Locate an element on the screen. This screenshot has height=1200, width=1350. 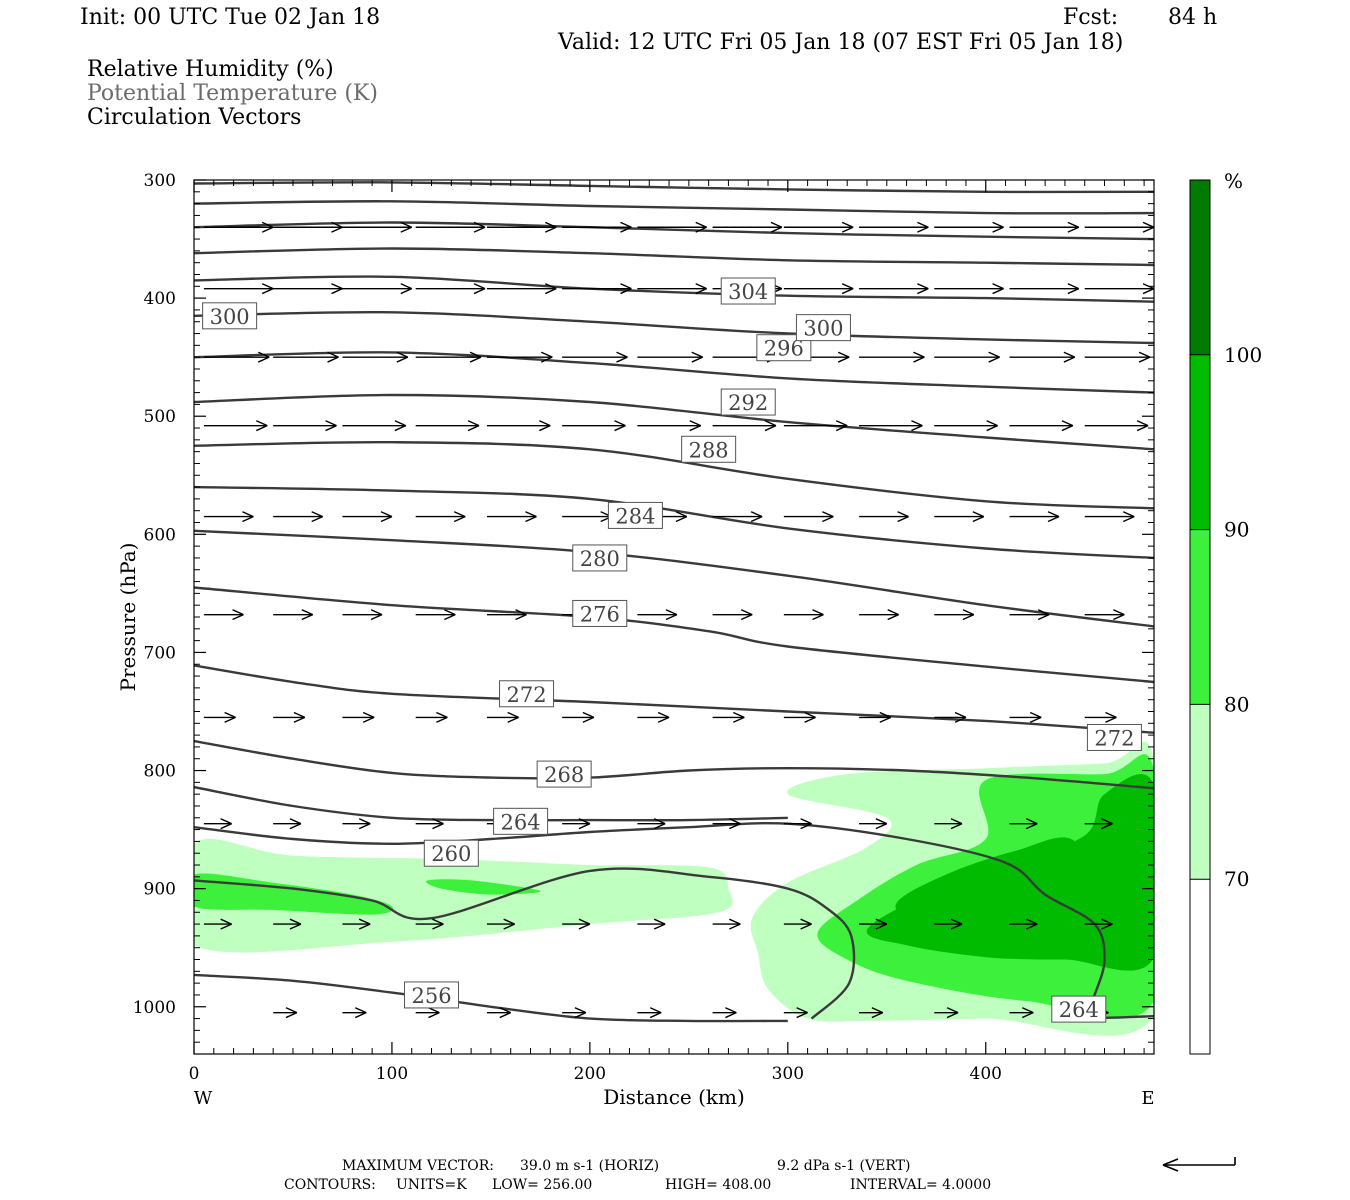
contour-label-text: 272 is located at coordinates (526, 695).